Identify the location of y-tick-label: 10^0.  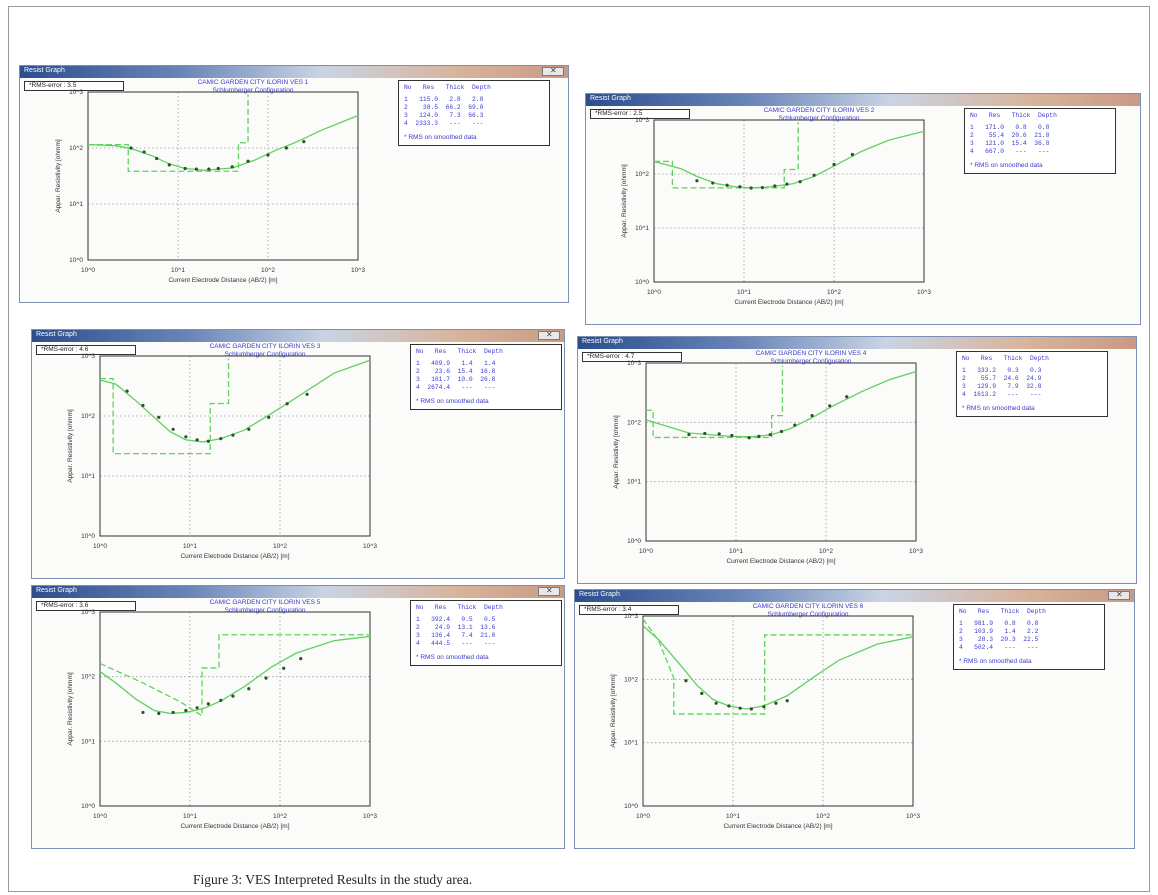
(88, 536).